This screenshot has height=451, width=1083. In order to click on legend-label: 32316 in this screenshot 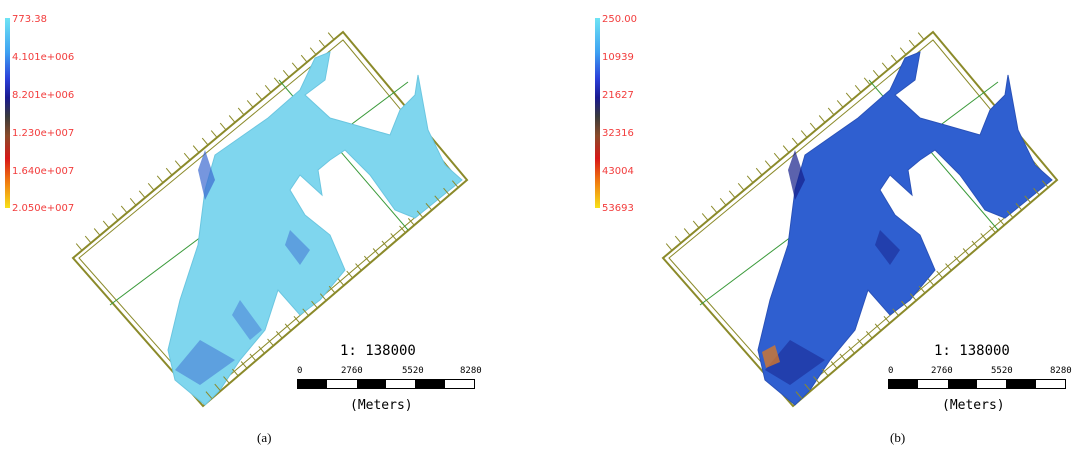, I will do `click(618, 133)`.